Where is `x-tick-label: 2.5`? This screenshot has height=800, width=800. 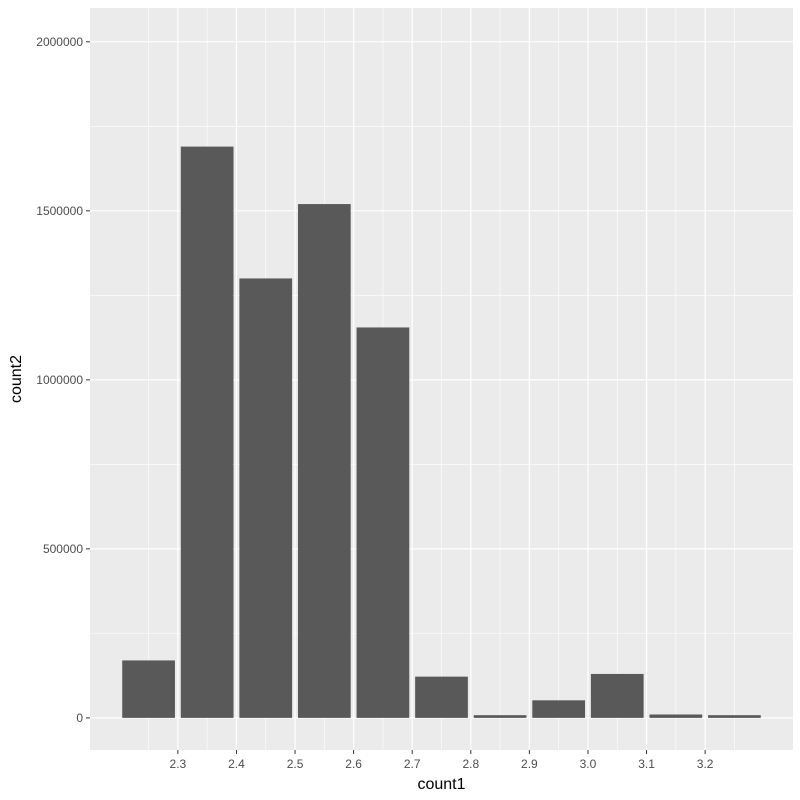
x-tick-label: 2.5 is located at coordinates (295, 764).